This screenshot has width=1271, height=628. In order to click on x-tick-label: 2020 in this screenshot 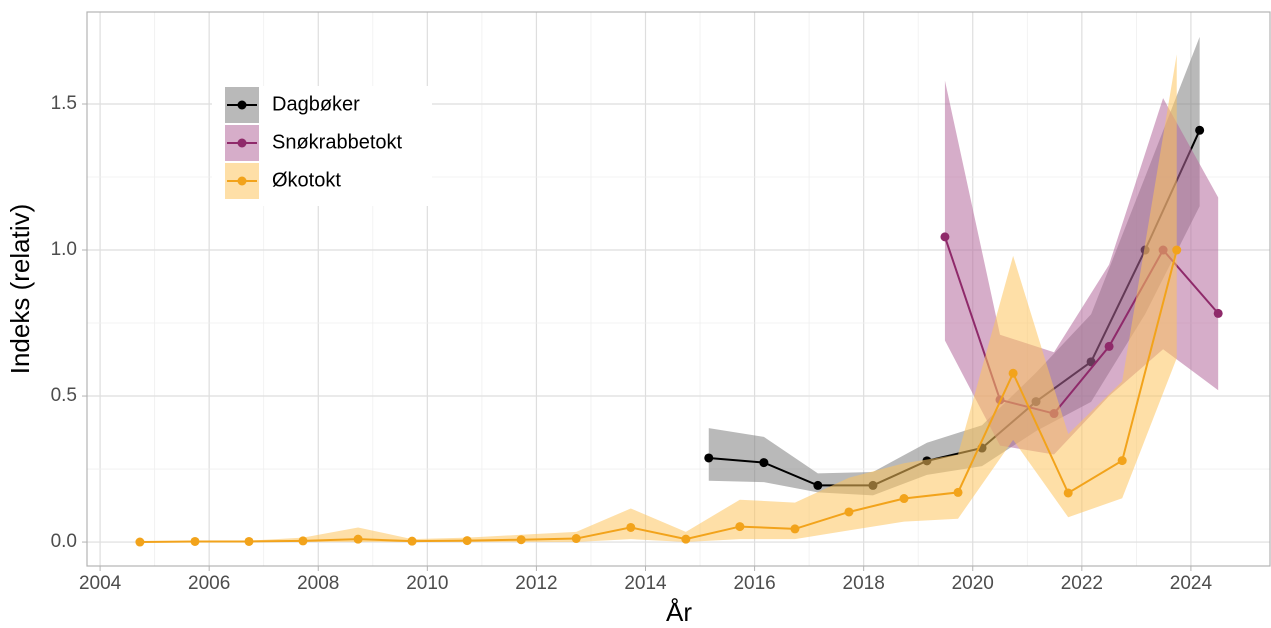, I will do `click(973, 583)`.